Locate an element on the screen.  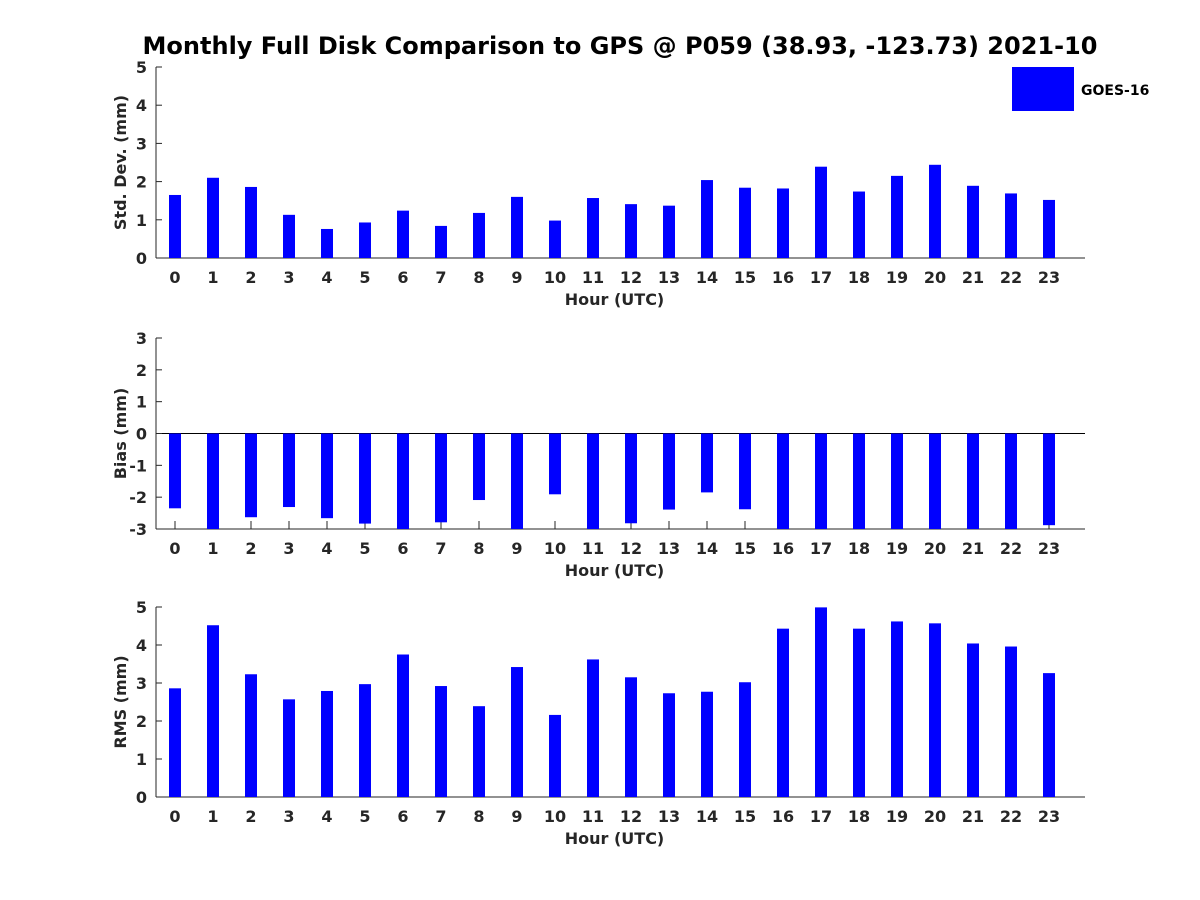
rms-y-tick-label: 0 is located at coordinates (141, 797).